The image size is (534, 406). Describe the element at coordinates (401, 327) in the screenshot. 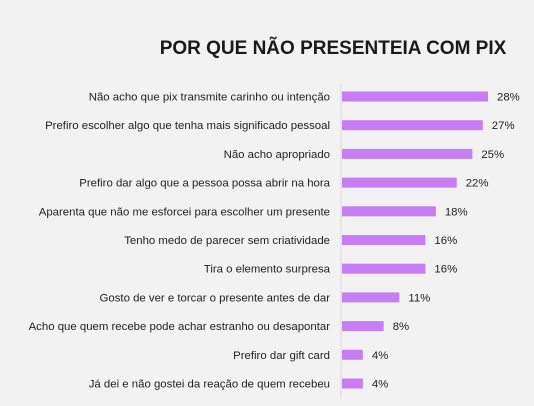

I see `data-label: 8%` at that location.